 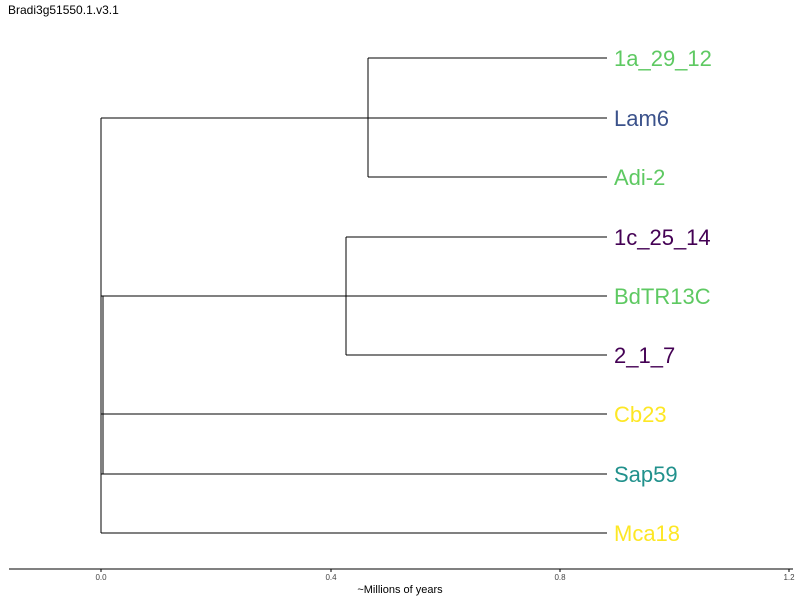 What do you see at coordinates (101, 577) in the screenshot?
I see `x-tick-label: 0.0` at bounding box center [101, 577].